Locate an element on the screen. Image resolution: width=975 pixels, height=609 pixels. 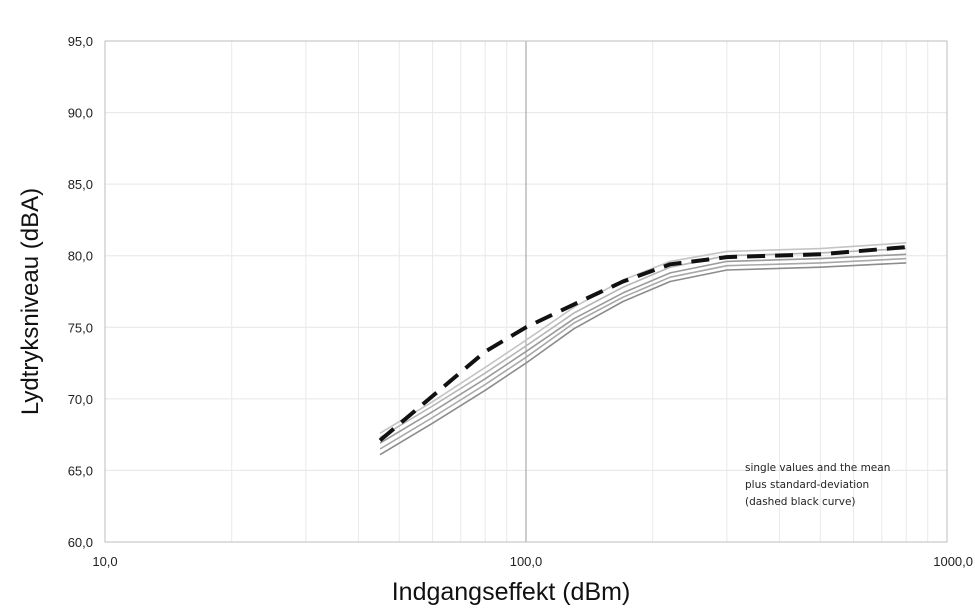
x-tick-labels: 10,0 100,0 1000,0 is located at coordinates (532, 561).